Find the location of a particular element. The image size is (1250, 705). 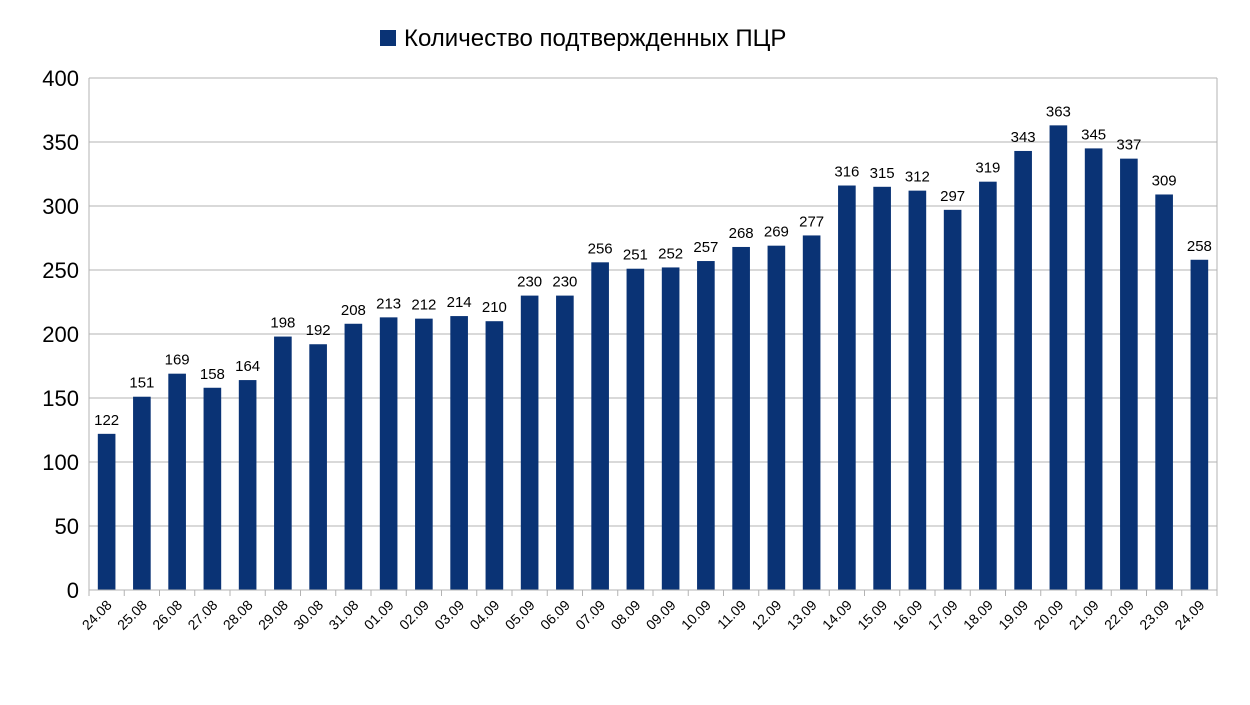

bar-09.09 is located at coordinates (670, 428).